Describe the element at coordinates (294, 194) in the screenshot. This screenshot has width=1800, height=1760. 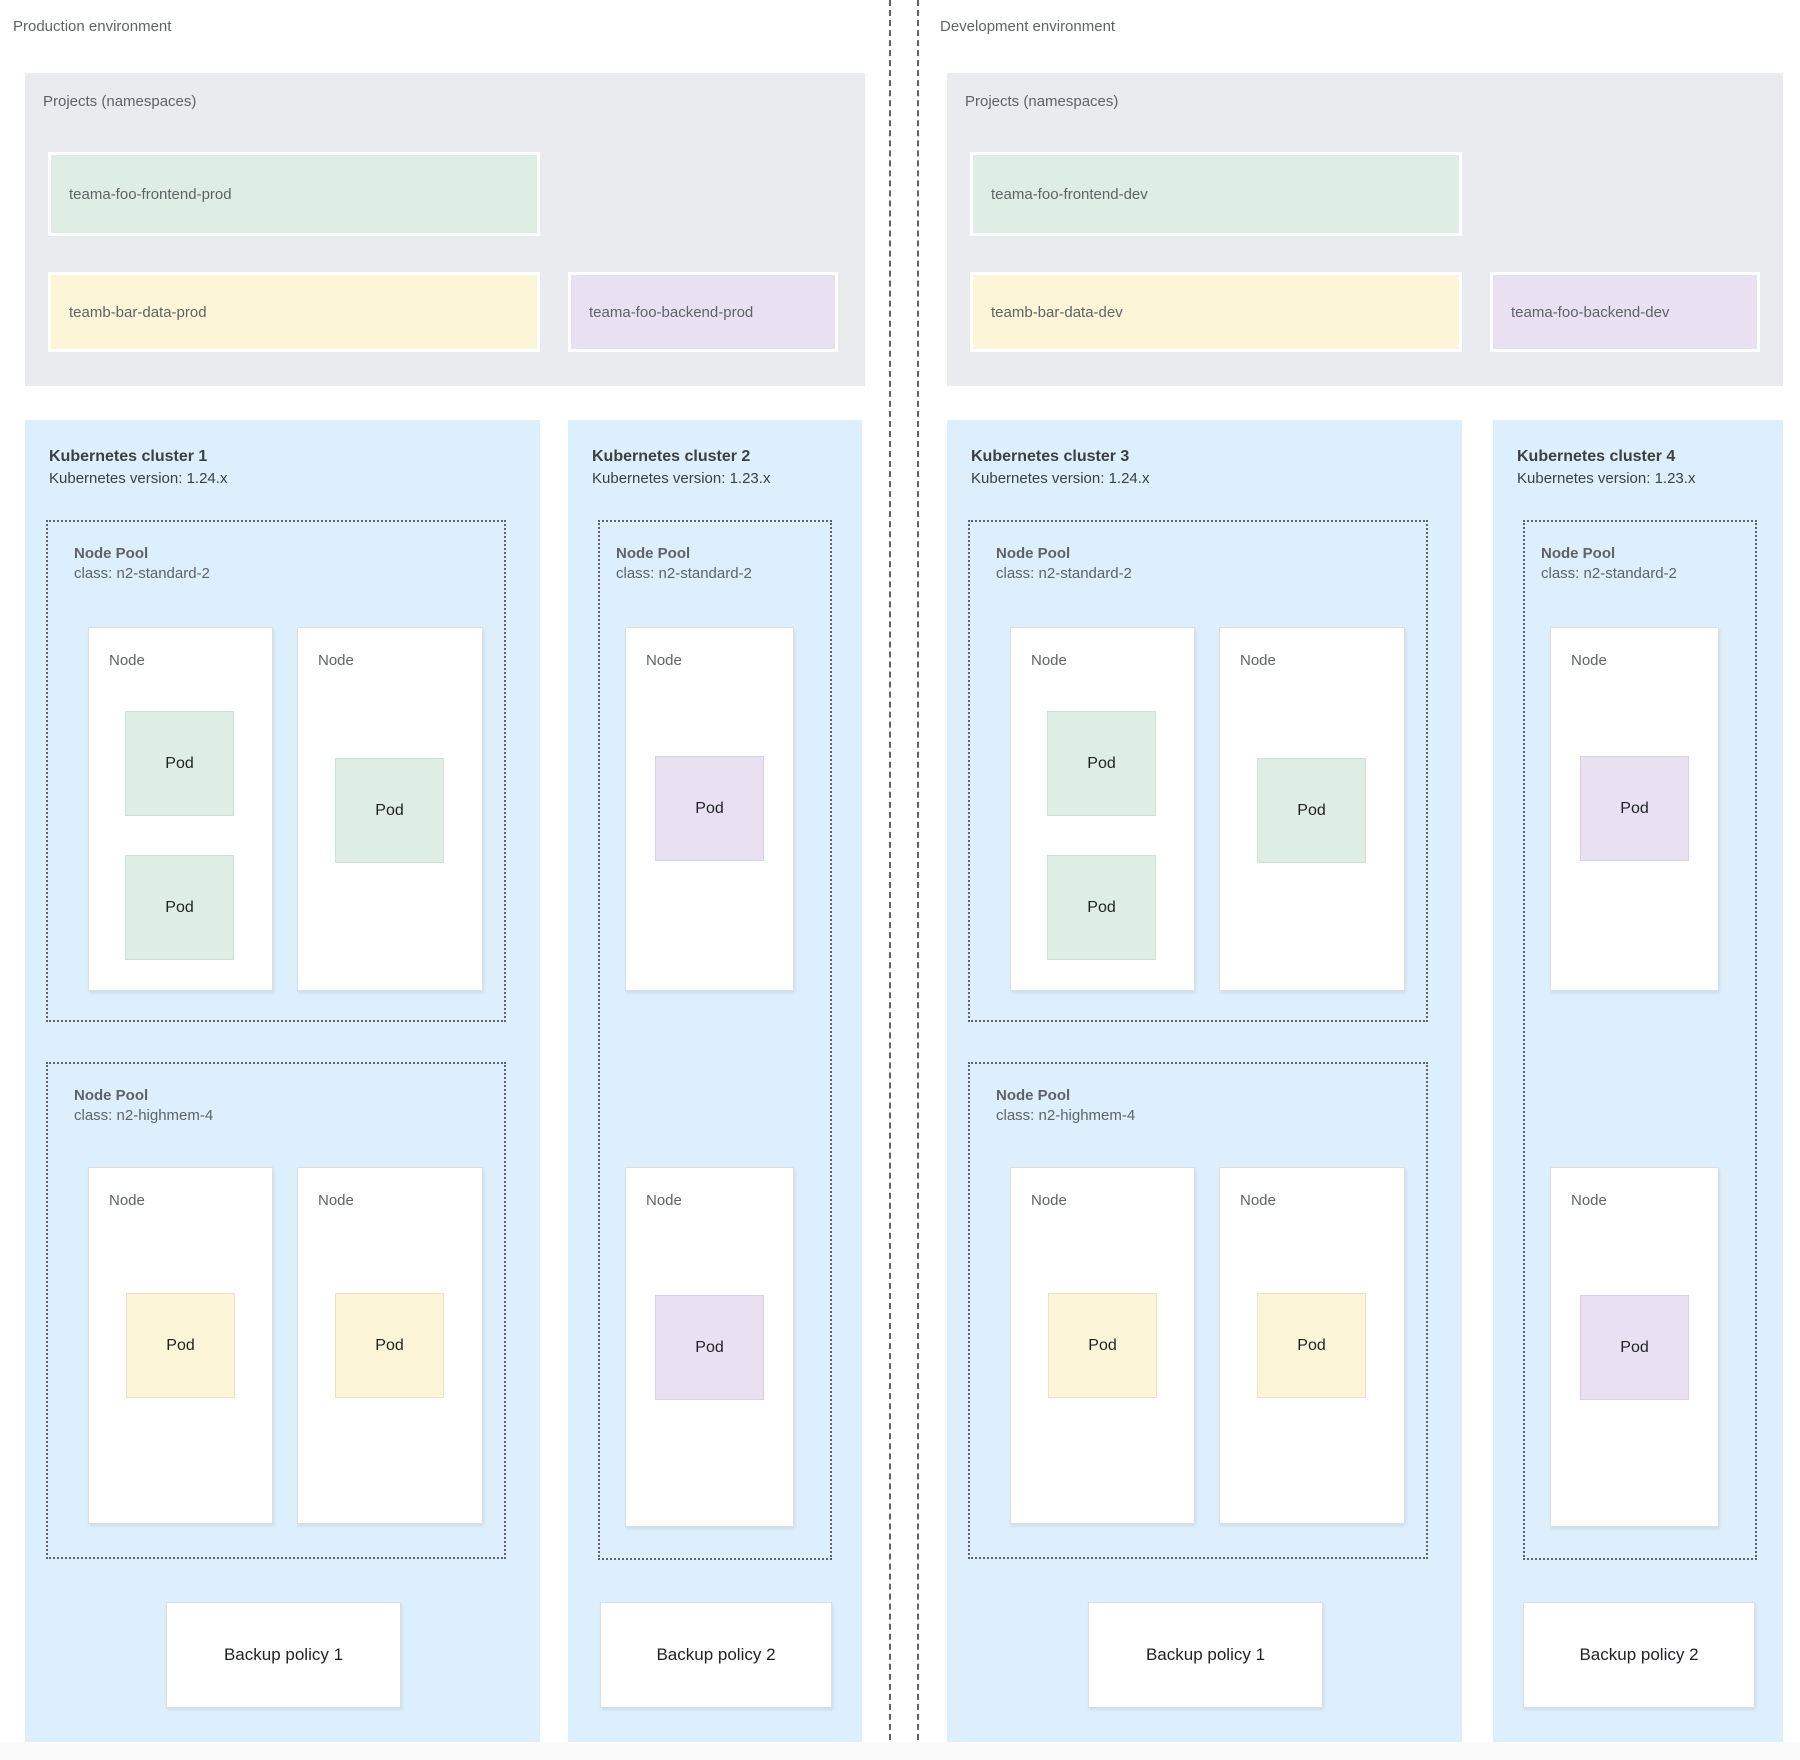
I see `project-teama-foo-frontend-prod: teama-foo-frontend-prod` at that location.